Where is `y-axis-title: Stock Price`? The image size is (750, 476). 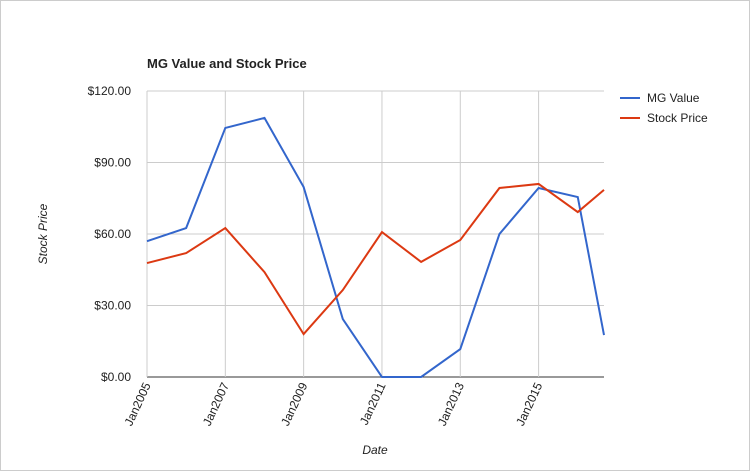 y-axis-title: Stock Price is located at coordinates (43, 233).